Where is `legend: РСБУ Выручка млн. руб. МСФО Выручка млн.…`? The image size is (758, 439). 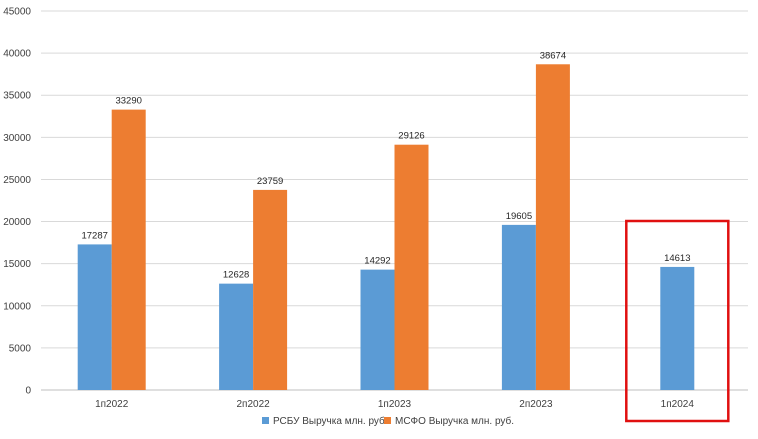 legend: РСБУ Выручка млн. руб. МСФО Выручка млн.… is located at coordinates (388, 421).